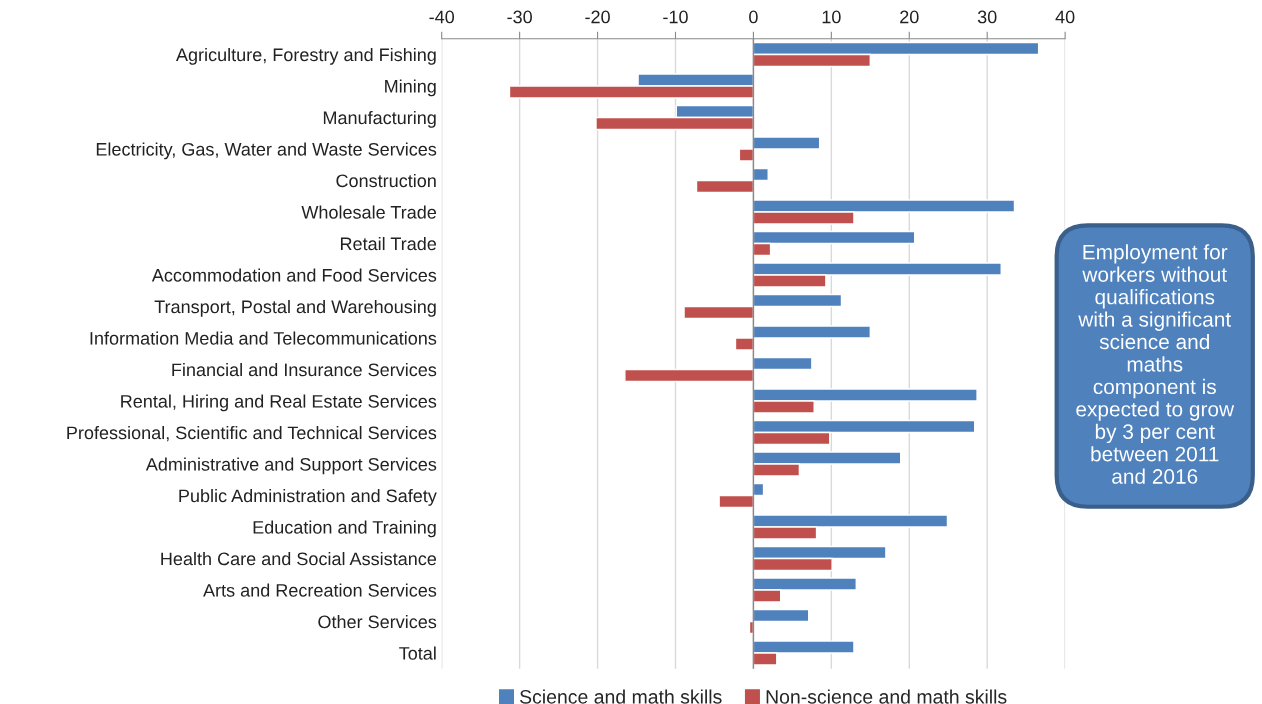  What do you see at coordinates (675, 17) in the screenshot?
I see `x-tick-label: -10` at bounding box center [675, 17].